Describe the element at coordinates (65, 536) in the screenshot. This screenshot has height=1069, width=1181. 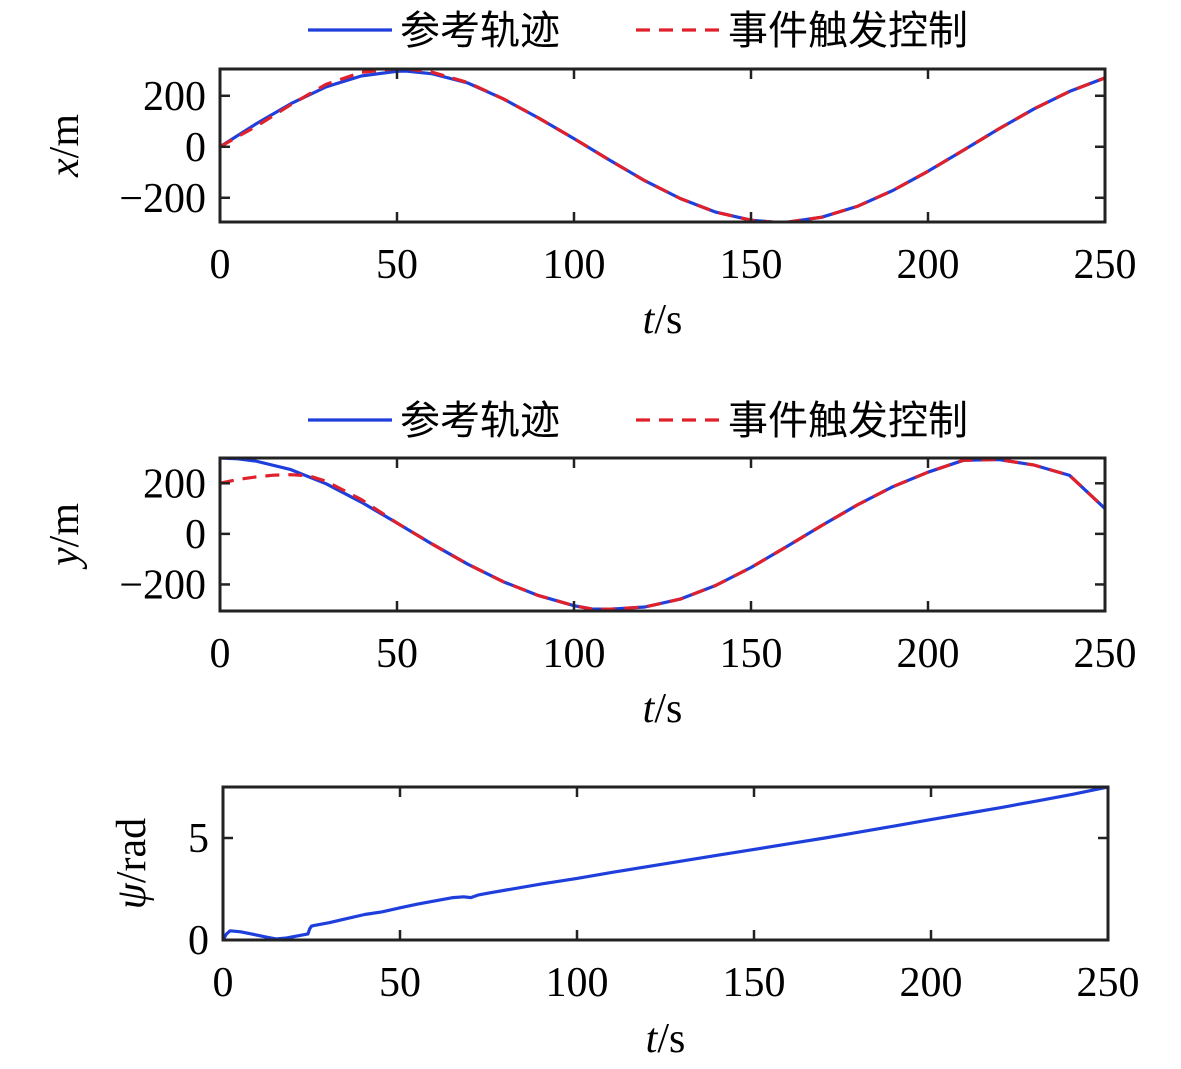
I see `y-axis-label: y/m` at that location.